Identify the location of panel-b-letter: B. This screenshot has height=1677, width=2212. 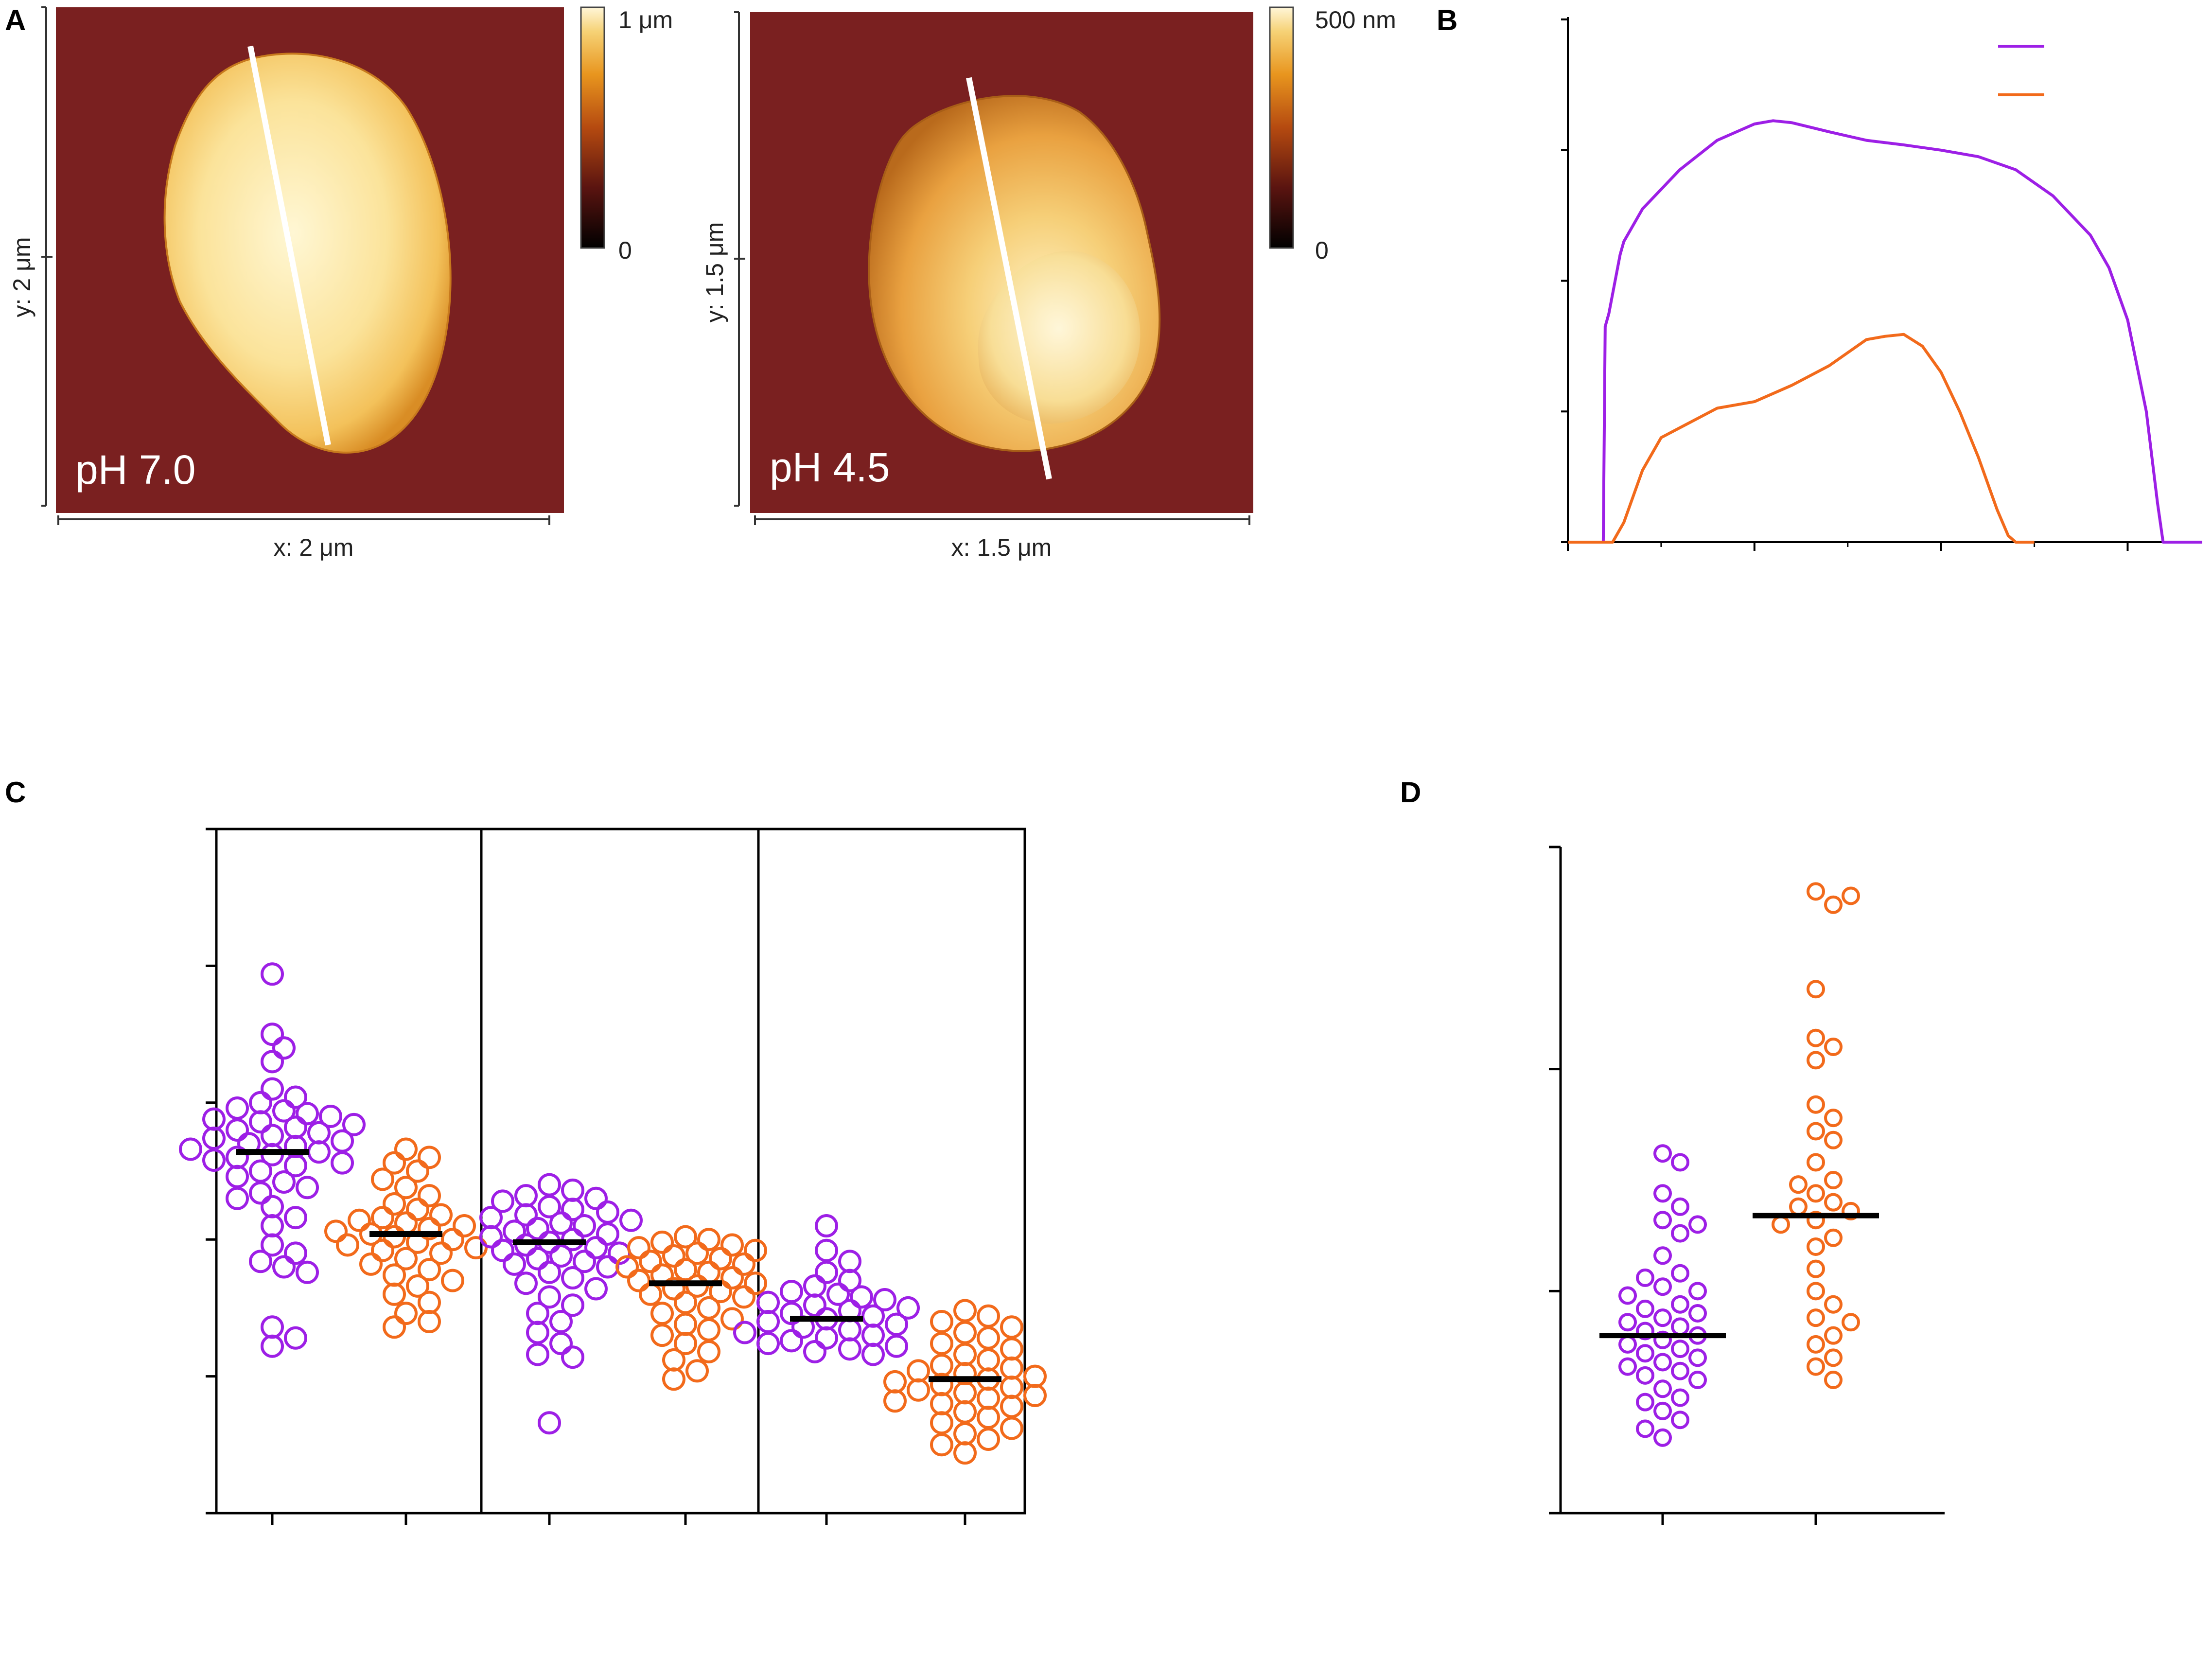
(1447, 20).